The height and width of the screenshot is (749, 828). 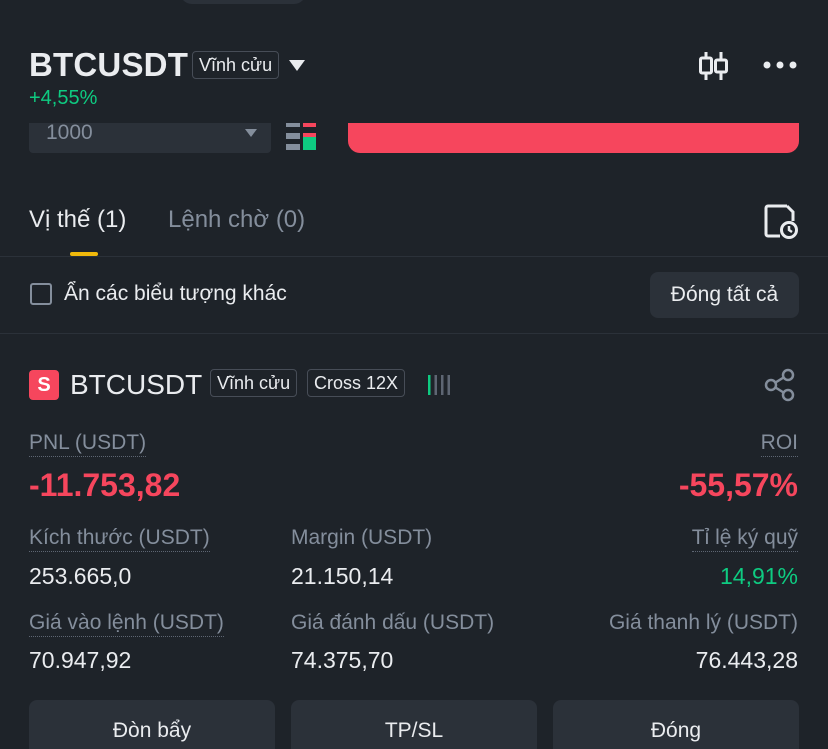 I want to click on candlestick-chart-icon, so click(x=713, y=66).